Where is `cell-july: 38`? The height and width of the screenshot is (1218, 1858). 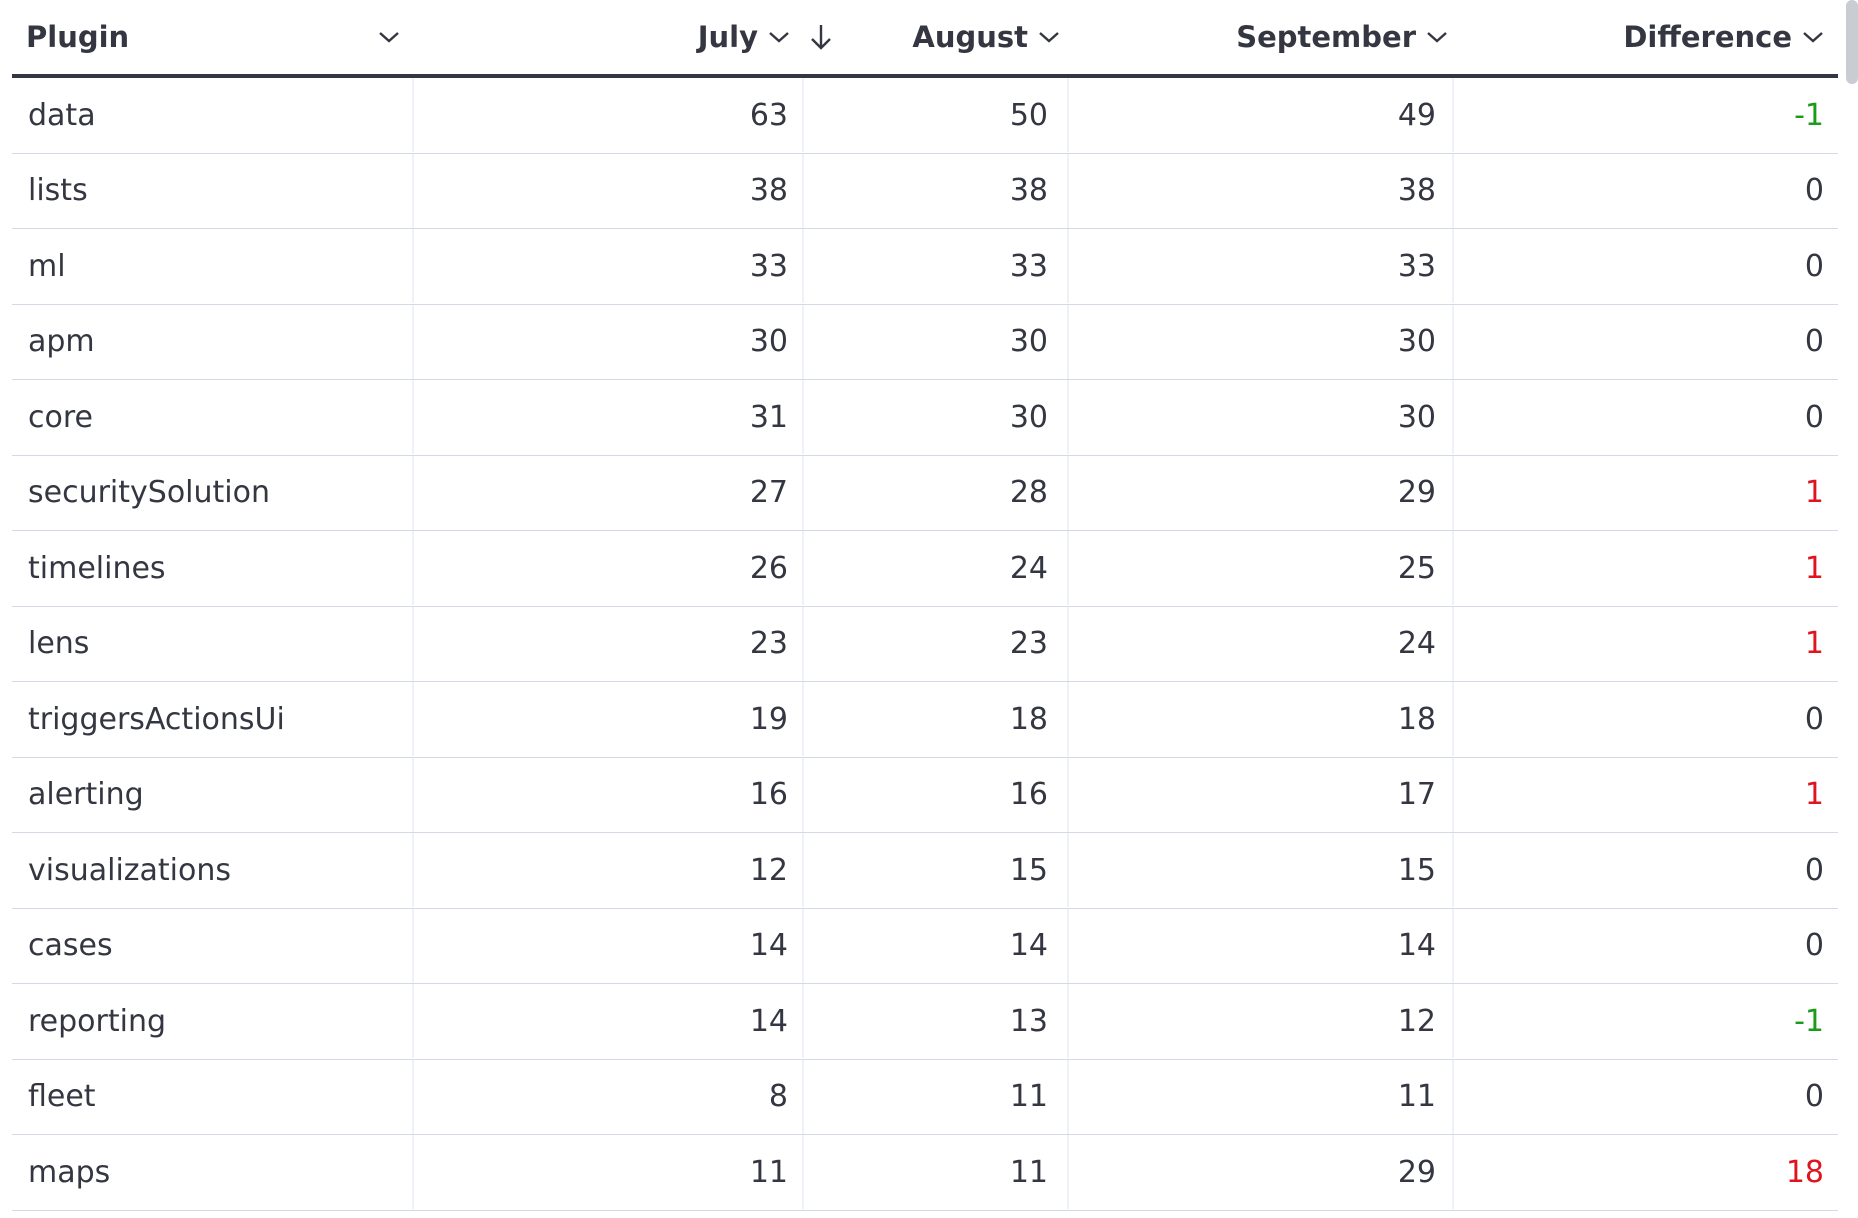
cell-july: 38 is located at coordinates (768, 190).